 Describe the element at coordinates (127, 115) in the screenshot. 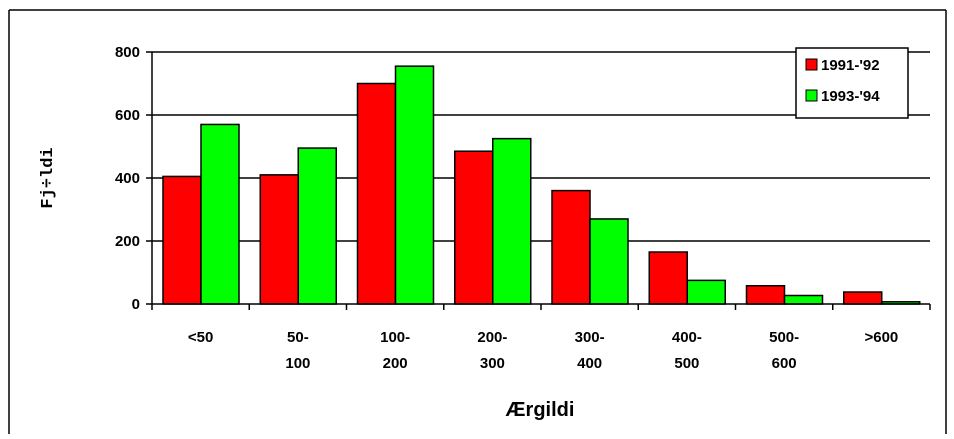

I see `y-tick-label: 600` at that location.